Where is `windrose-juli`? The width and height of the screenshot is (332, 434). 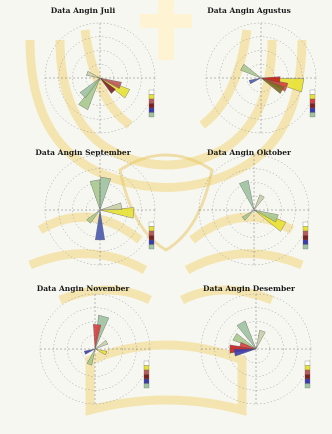
windrose-juli is located at coordinates (100, 78).